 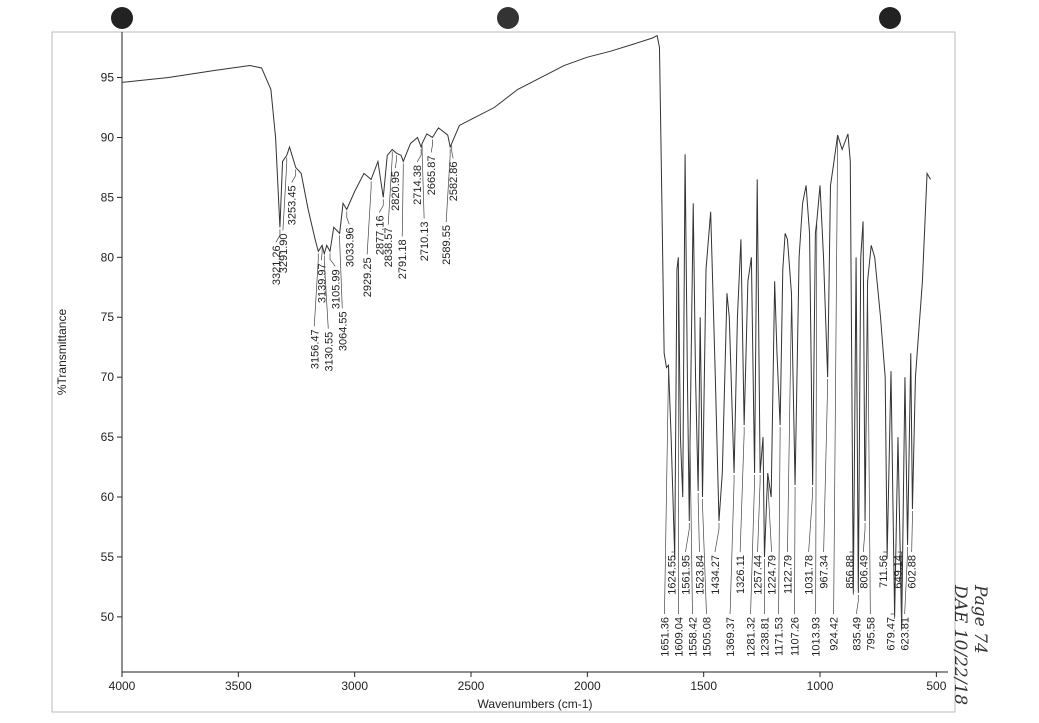 What do you see at coordinates (108, 197) in the screenshot?
I see `y-tick-label: 85` at bounding box center [108, 197].